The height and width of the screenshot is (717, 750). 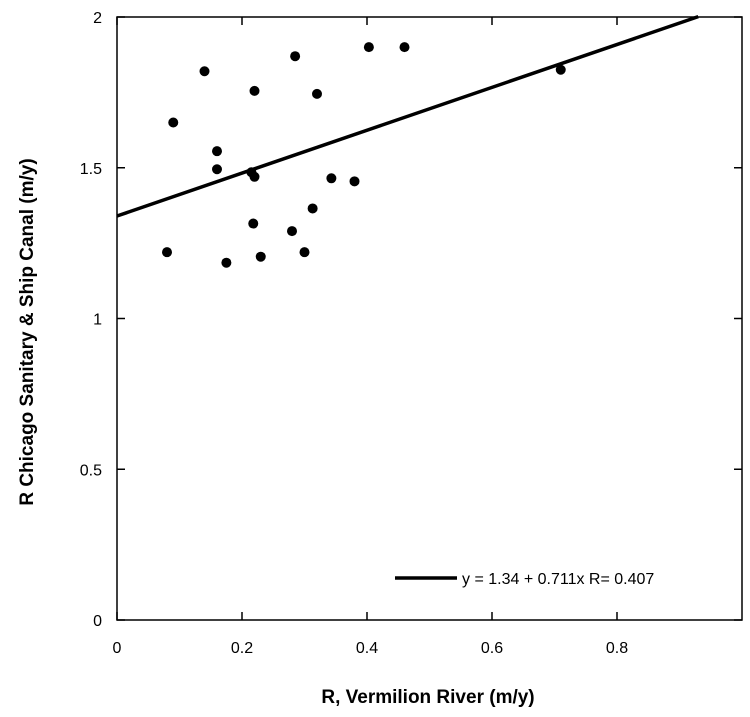 I want to click on x-tick-label: 0.6, so click(x=492, y=648).